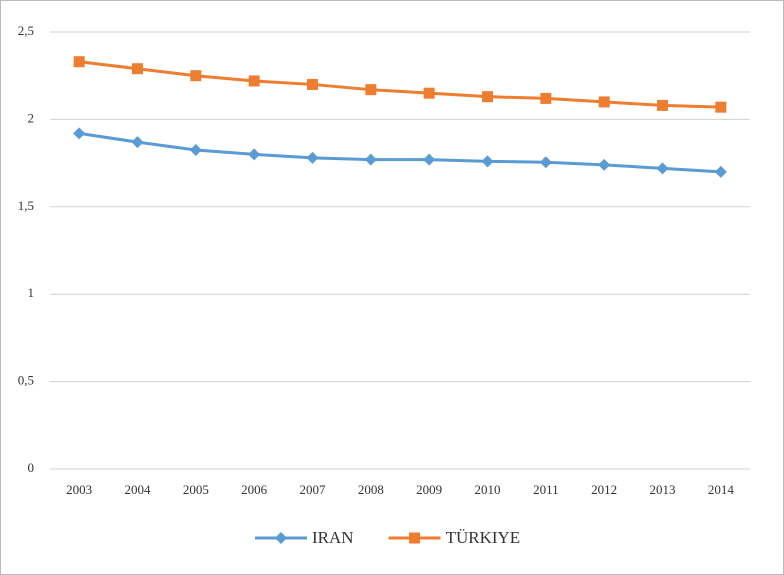 The image size is (784, 575). What do you see at coordinates (483, 537) in the screenshot?
I see `legend-label: TÜRKIYE` at bounding box center [483, 537].